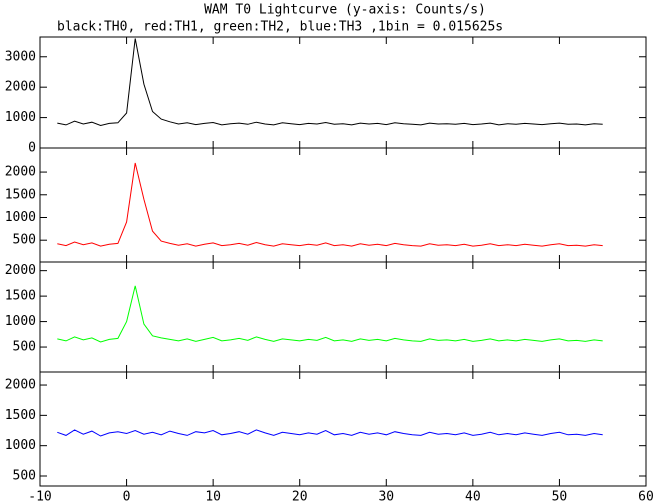 This screenshot has height=504, width=657. I want to click on x-tick-label: -10, so click(39, 497).